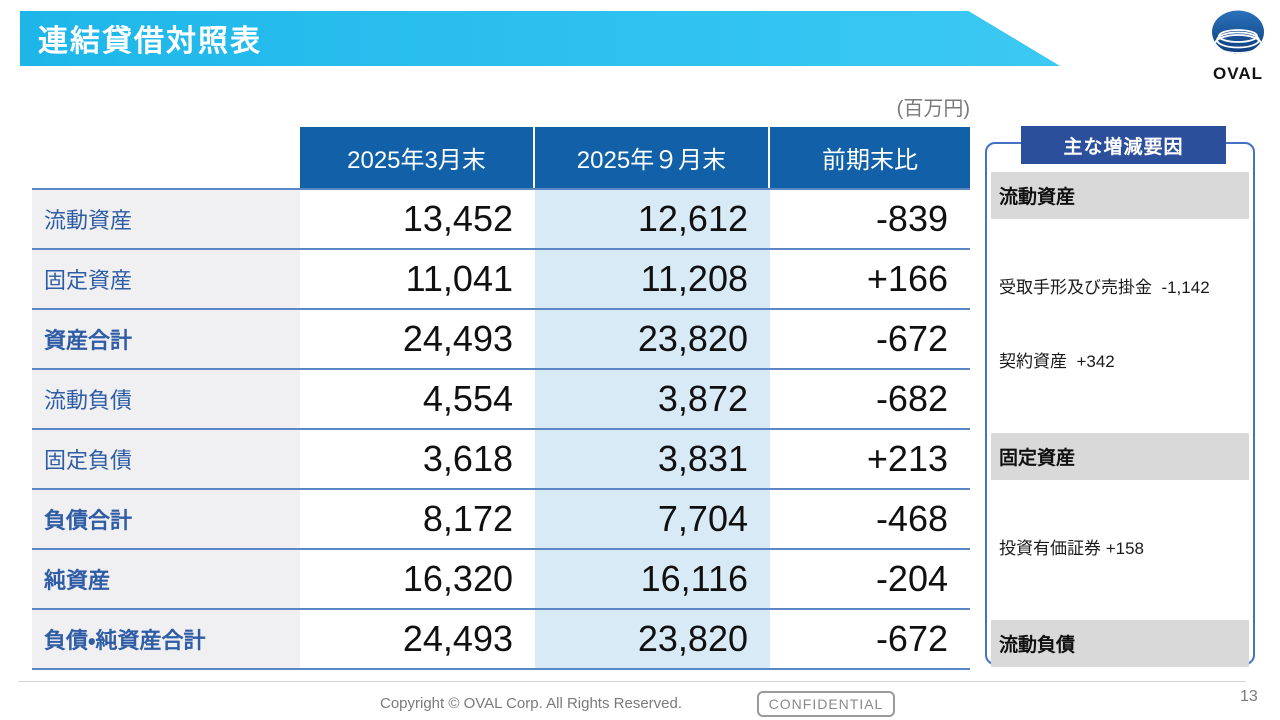  I want to click on row-value-change: -204, so click(870, 579).